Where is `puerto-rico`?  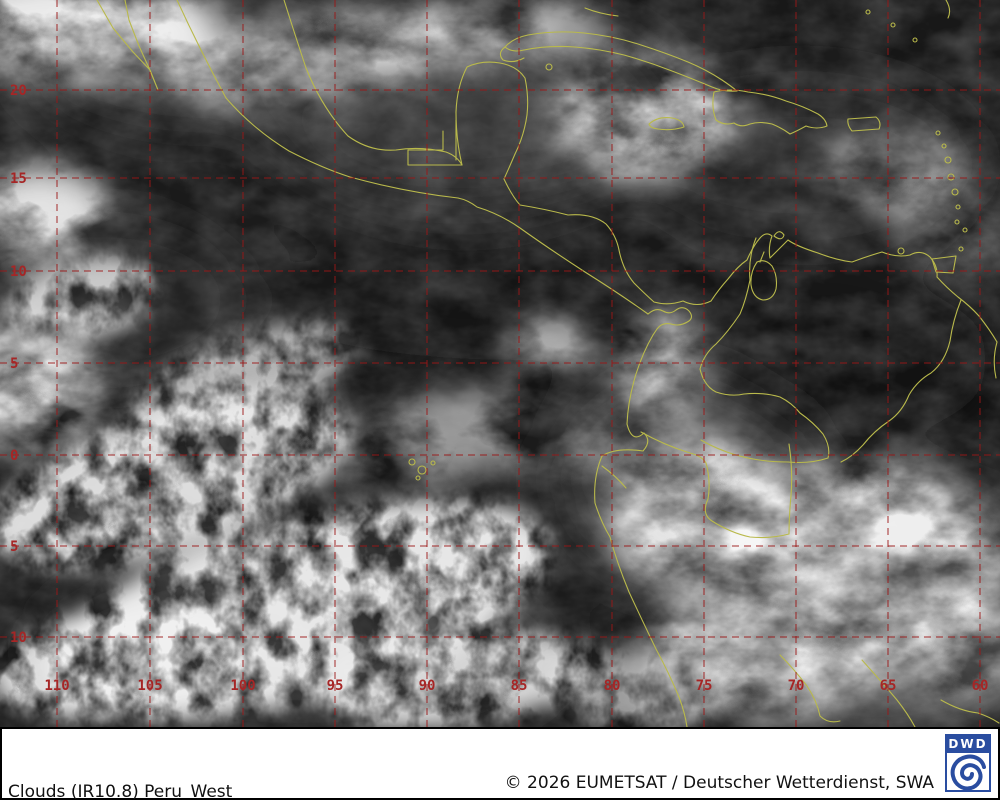 puerto-rico is located at coordinates (864, 124).